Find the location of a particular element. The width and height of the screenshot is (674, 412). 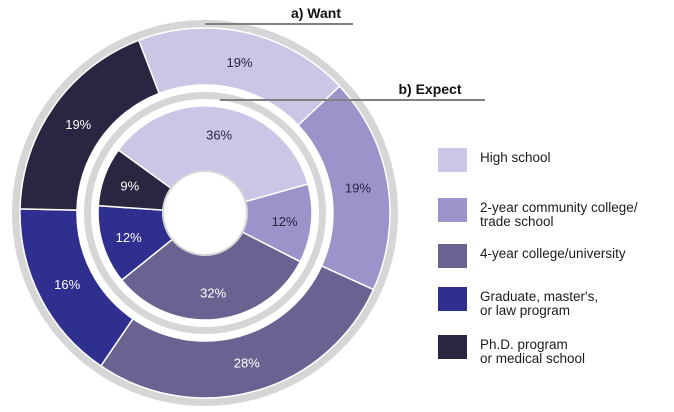

legend-text-line: or law program is located at coordinates (525, 310).